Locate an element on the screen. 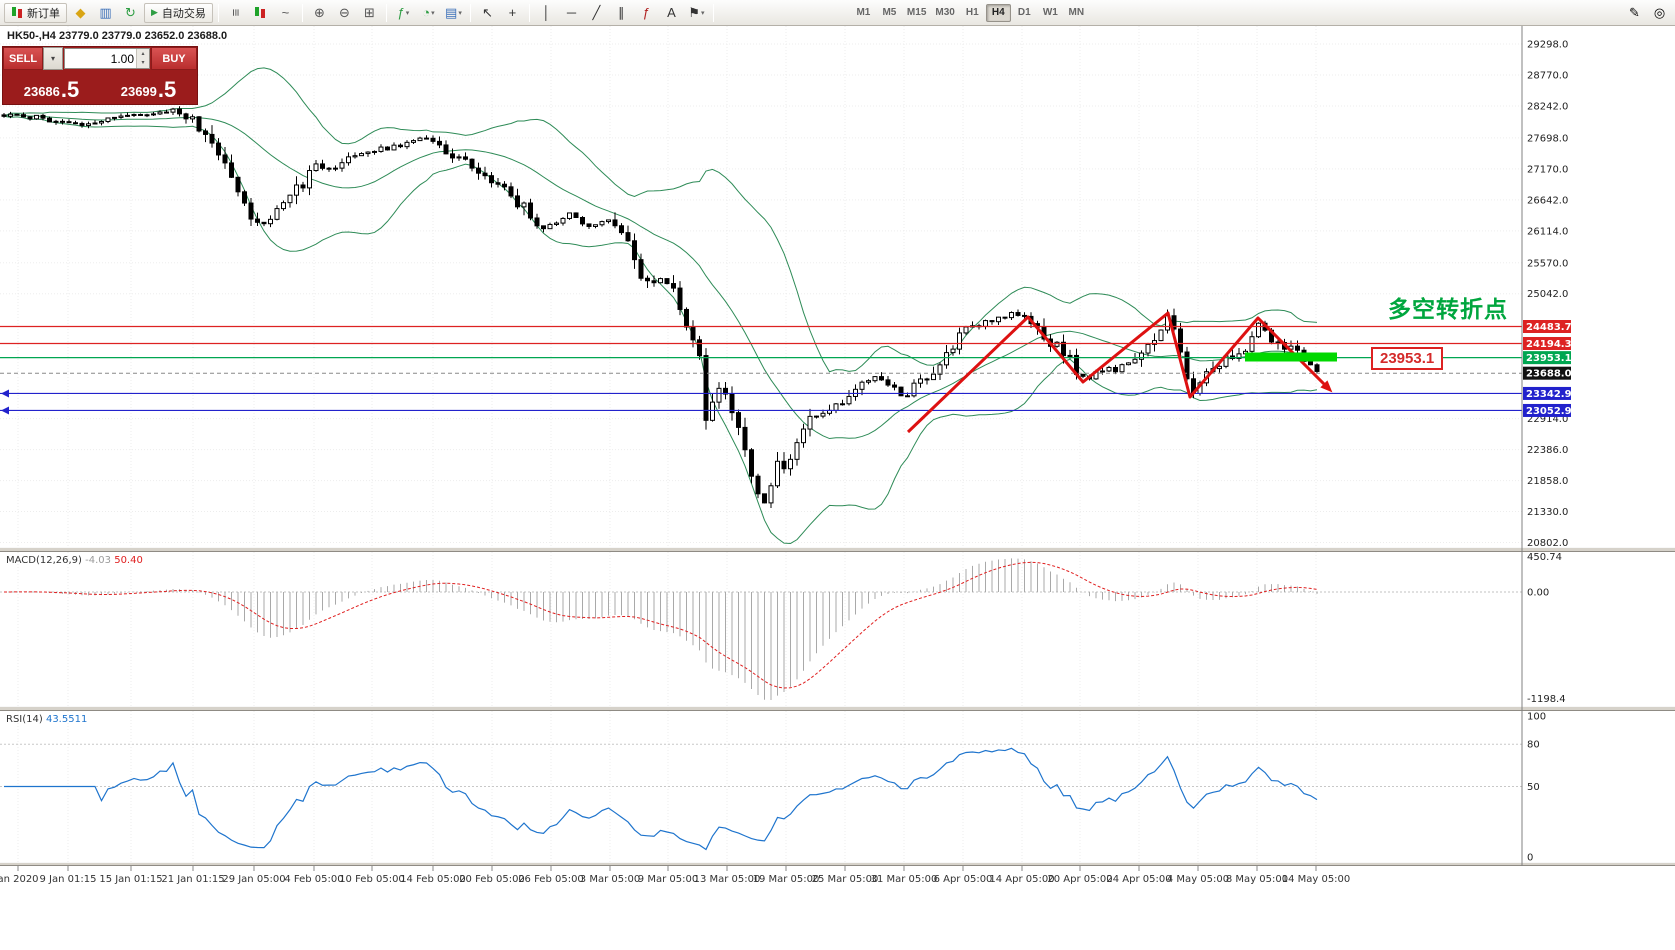 This screenshot has width=1675, height=950. svg-text: 0.00 is located at coordinates (1538, 593).